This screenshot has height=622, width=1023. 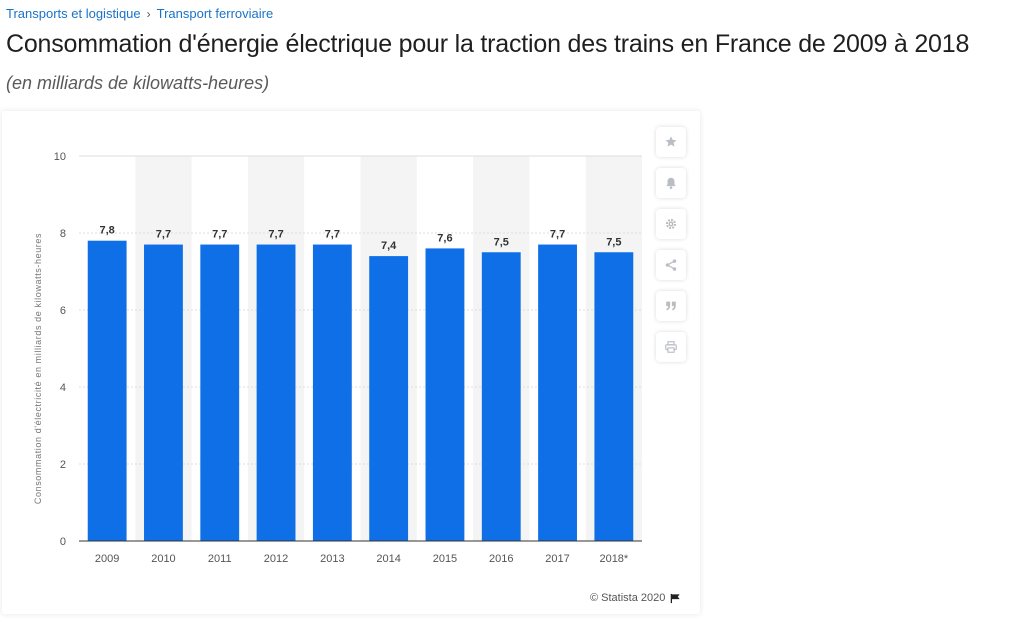 What do you see at coordinates (332, 393) in the screenshot?
I see `bar-2013` at bounding box center [332, 393].